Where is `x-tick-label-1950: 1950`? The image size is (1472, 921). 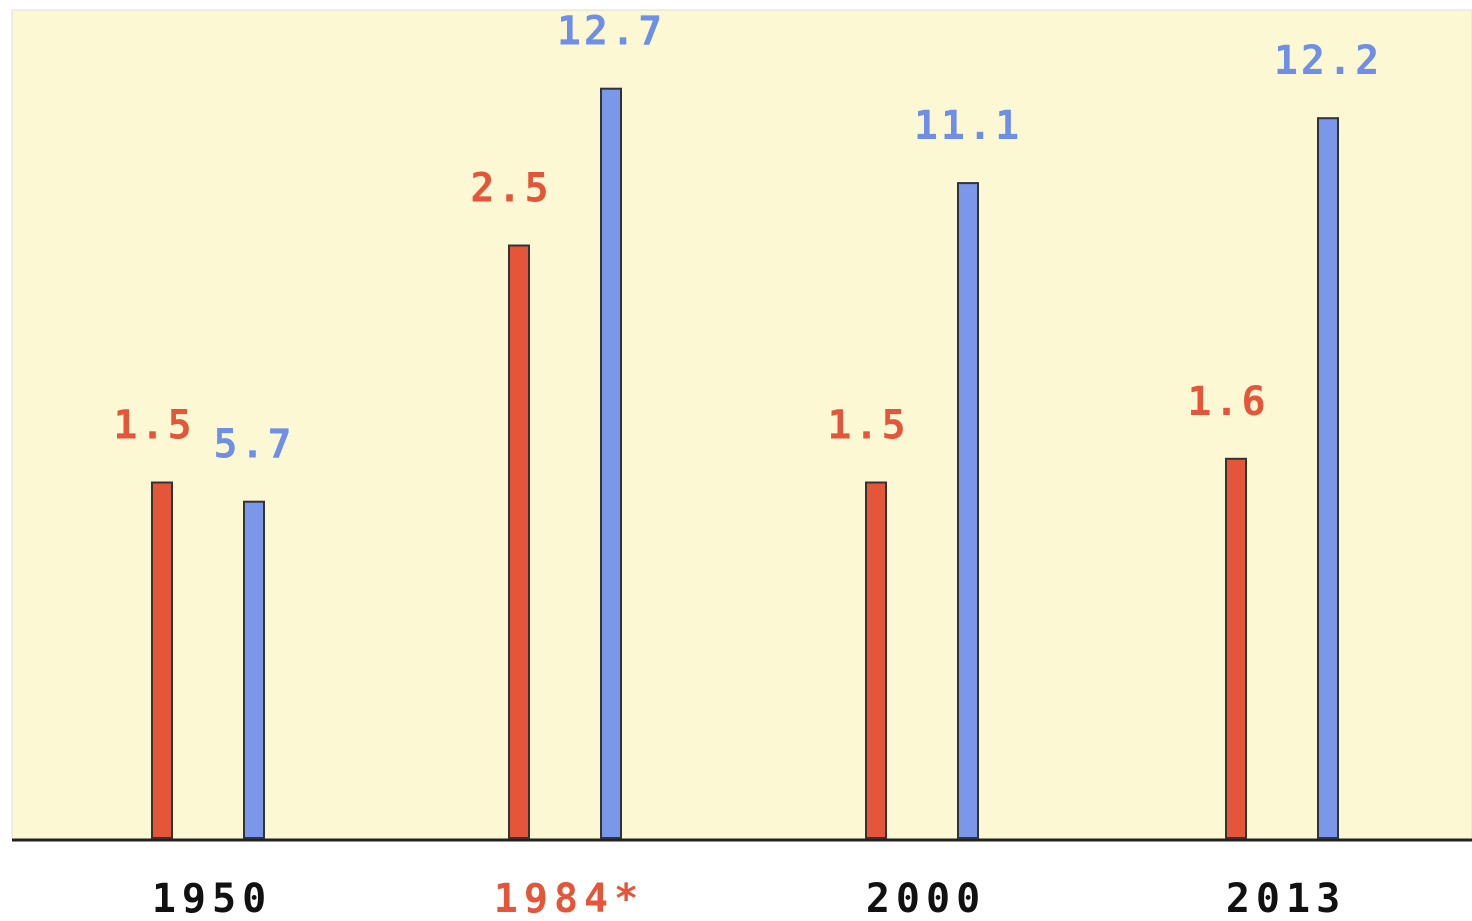
x-tick-label-1950: 1950 is located at coordinates (212, 896).